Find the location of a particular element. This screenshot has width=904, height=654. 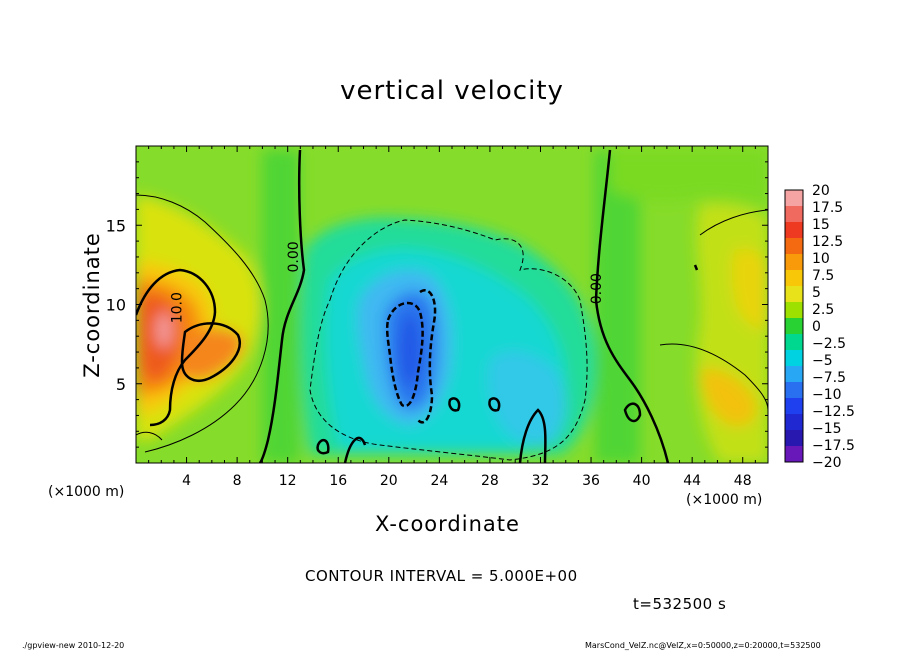

x-tick-label: 8 is located at coordinates (237, 481).